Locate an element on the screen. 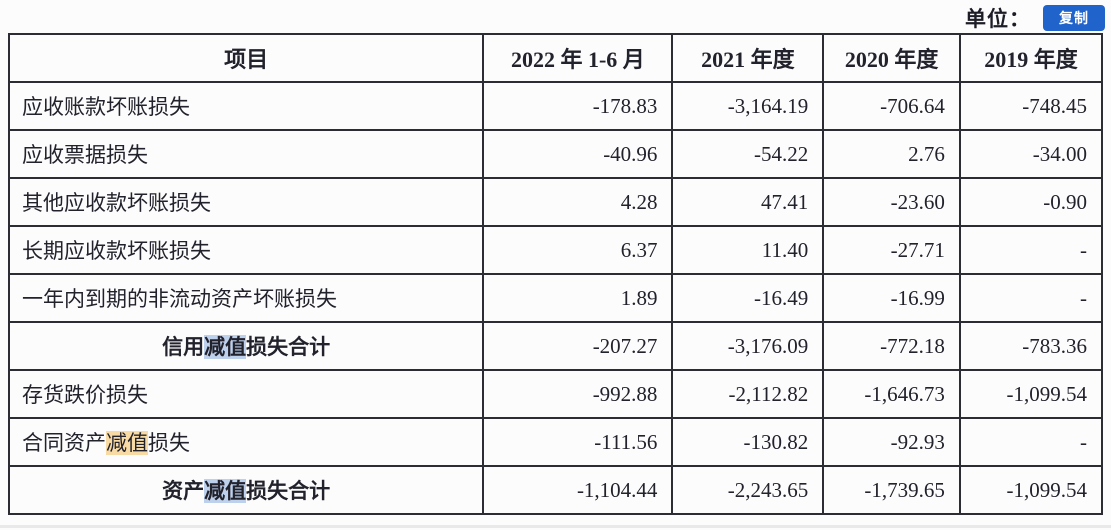 Image resolution: width=1111 pixels, height=530 pixels. value-cell: 2.76 is located at coordinates (891, 154).